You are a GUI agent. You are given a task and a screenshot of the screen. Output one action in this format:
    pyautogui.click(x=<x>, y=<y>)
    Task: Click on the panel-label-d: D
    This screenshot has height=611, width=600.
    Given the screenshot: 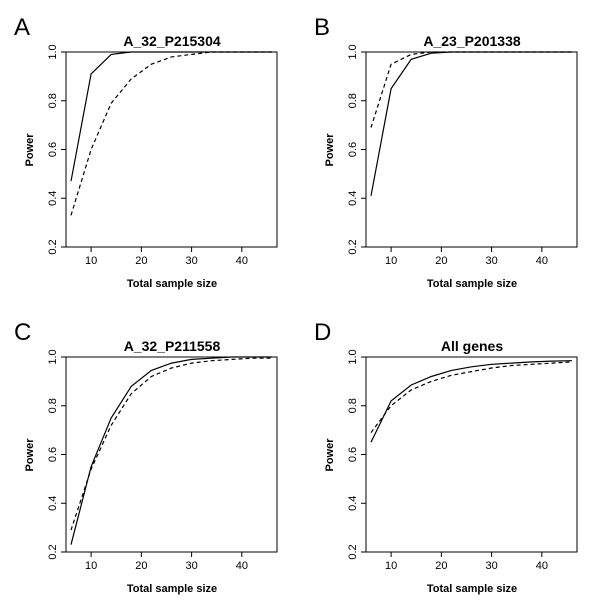 What is the action you would take?
    pyautogui.click(x=323, y=332)
    